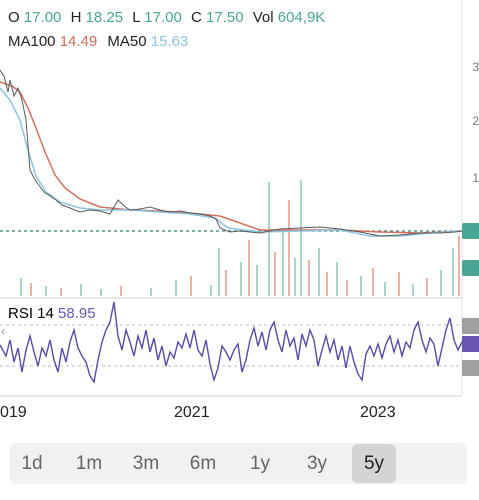  I want to click on tab-1m: 1m, so click(89, 463).